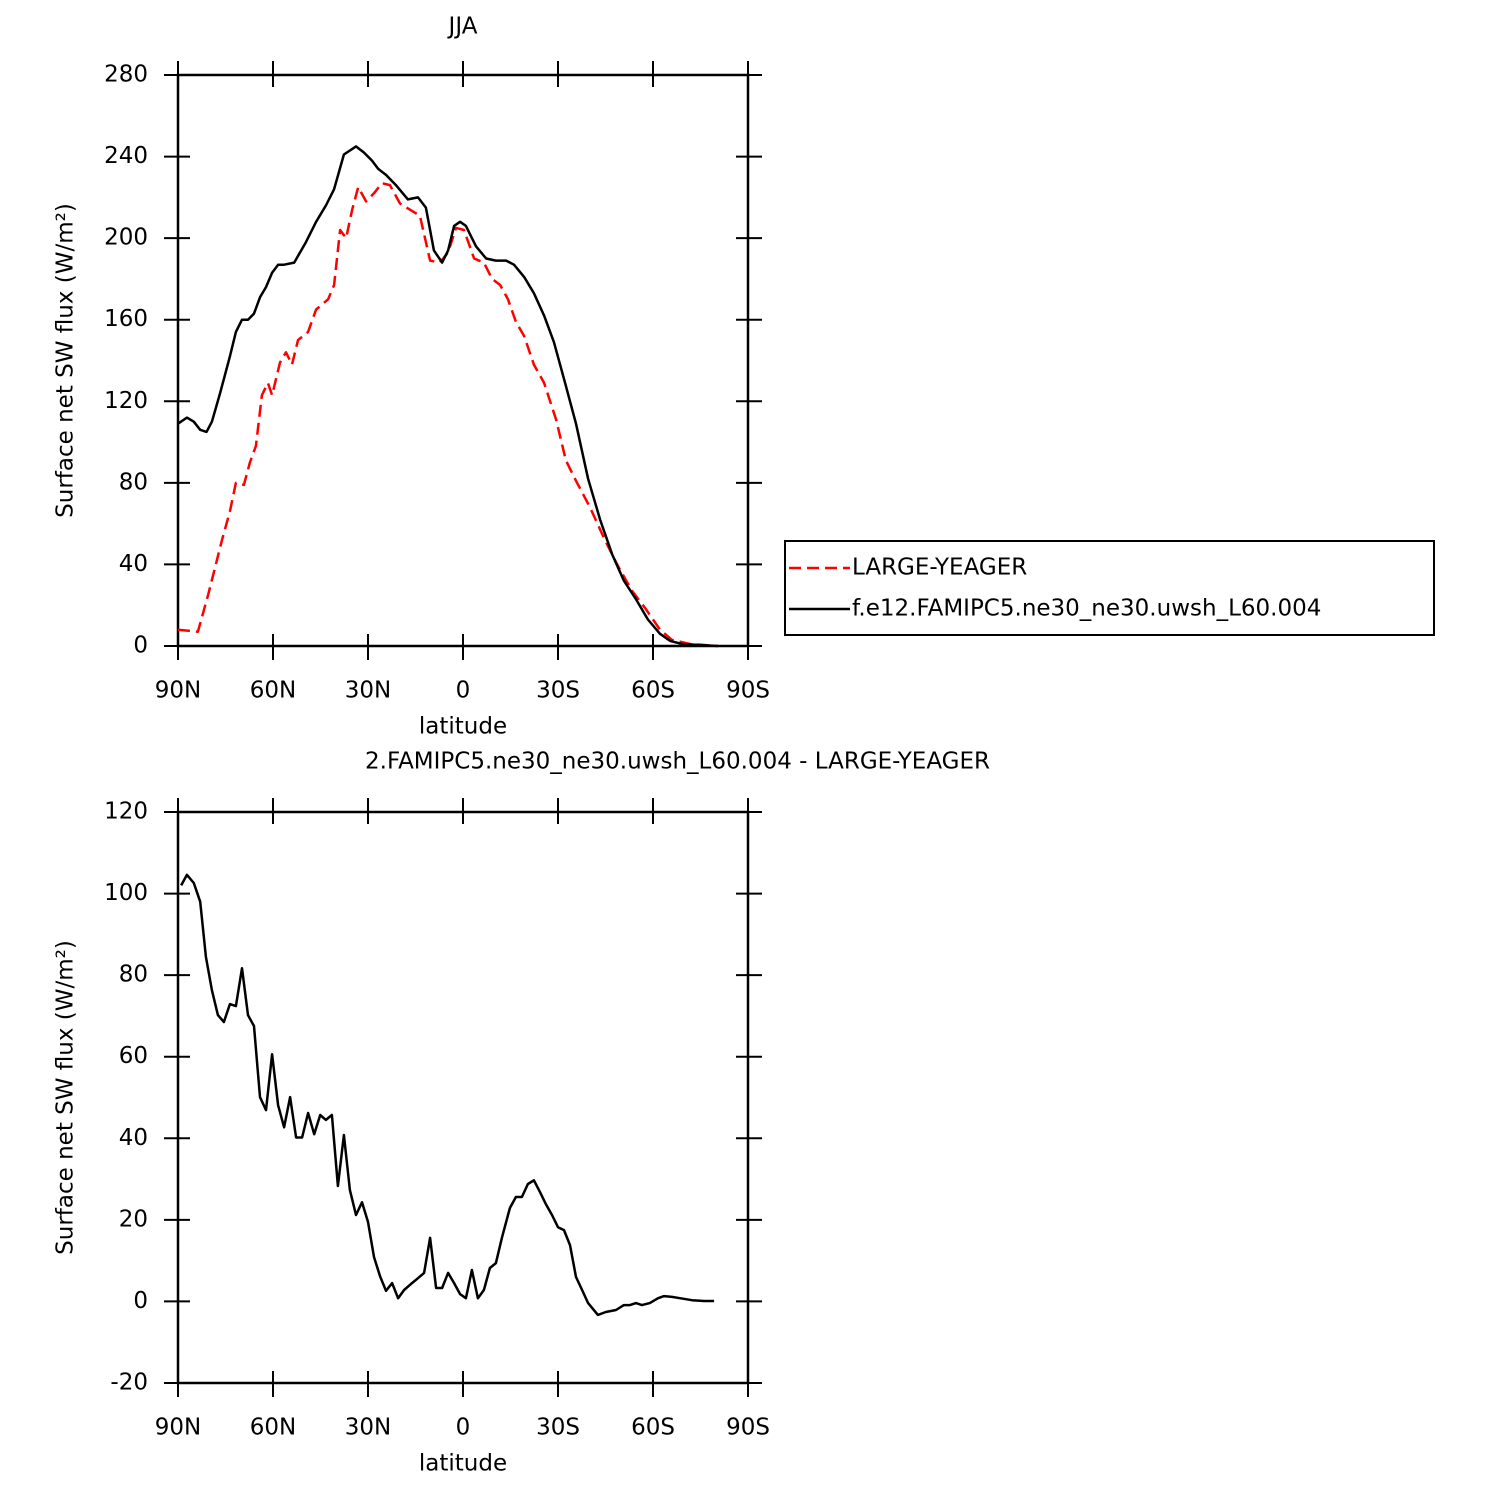 The image size is (1486, 1486). What do you see at coordinates (126, 893) in the screenshot?
I see `y-tick-label: 100` at bounding box center [126, 893].